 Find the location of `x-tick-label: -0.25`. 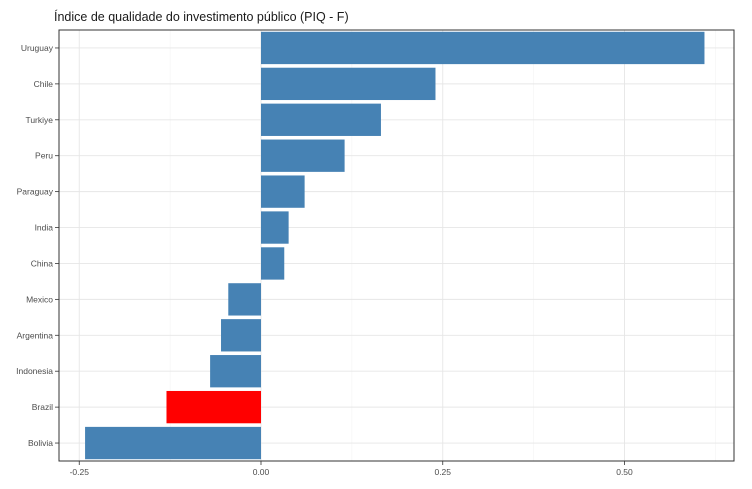

x-tick-label: -0.25 is located at coordinates (80, 472).